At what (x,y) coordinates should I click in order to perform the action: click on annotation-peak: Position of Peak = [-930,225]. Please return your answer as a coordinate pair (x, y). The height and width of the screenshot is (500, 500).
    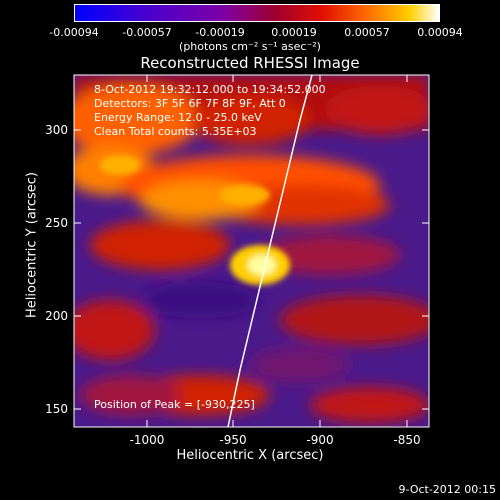
    Looking at the image, I should click on (174, 404).